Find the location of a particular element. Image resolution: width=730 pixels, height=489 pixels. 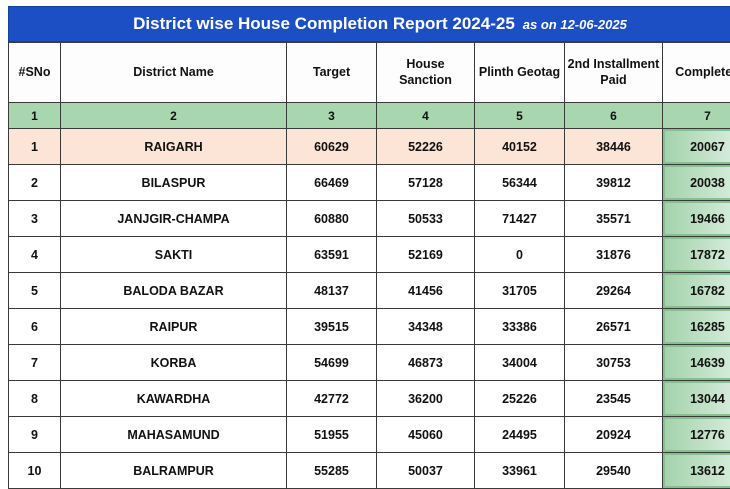

cell-completed: 17872 is located at coordinates (696, 255).